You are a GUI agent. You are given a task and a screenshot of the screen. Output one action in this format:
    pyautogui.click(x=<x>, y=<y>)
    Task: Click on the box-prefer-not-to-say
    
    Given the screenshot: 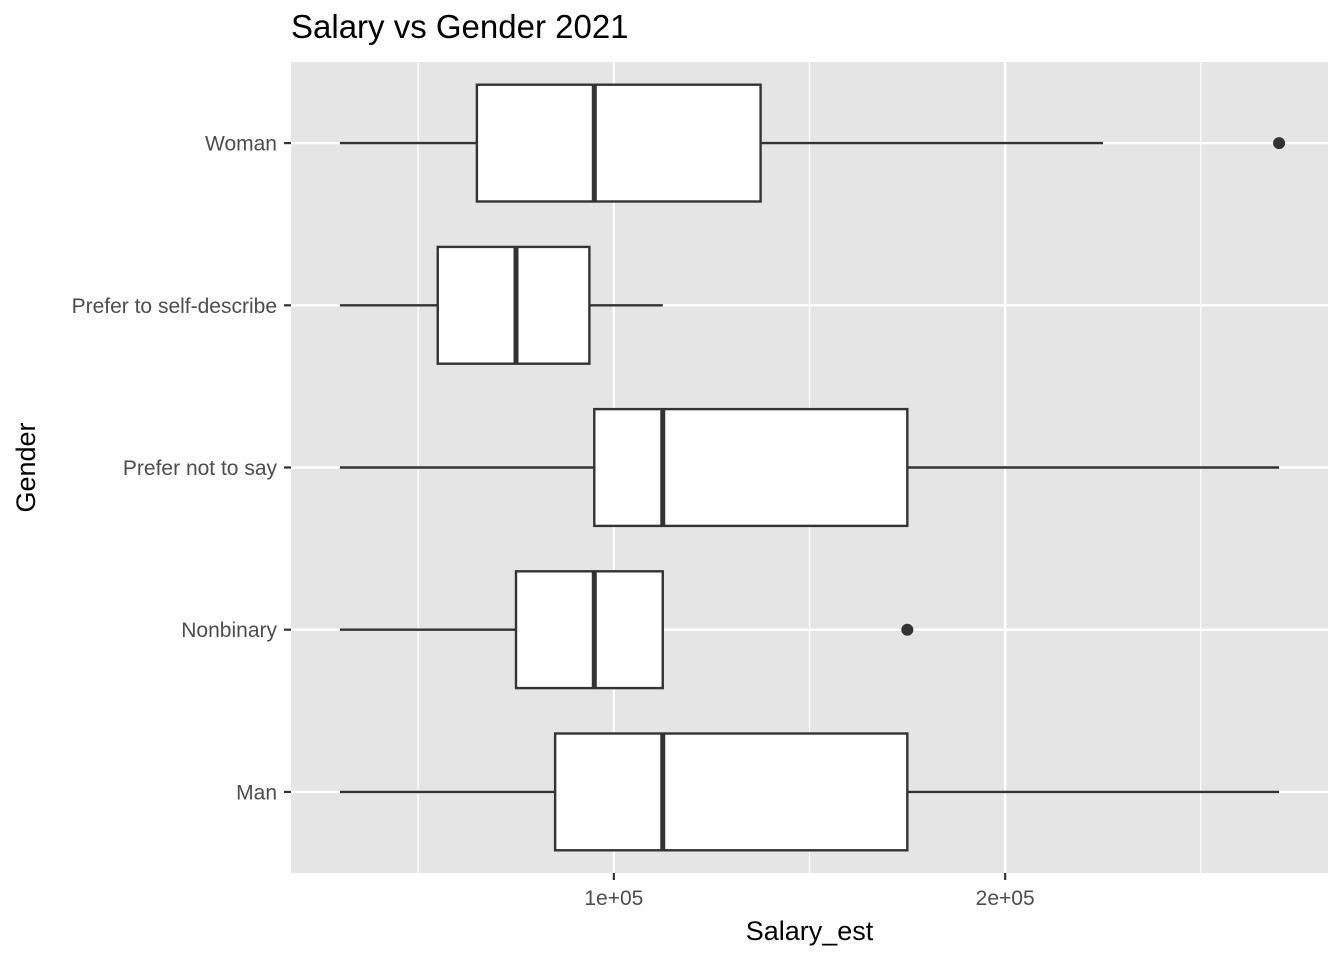 What is the action you would take?
    pyautogui.click(x=809, y=467)
    